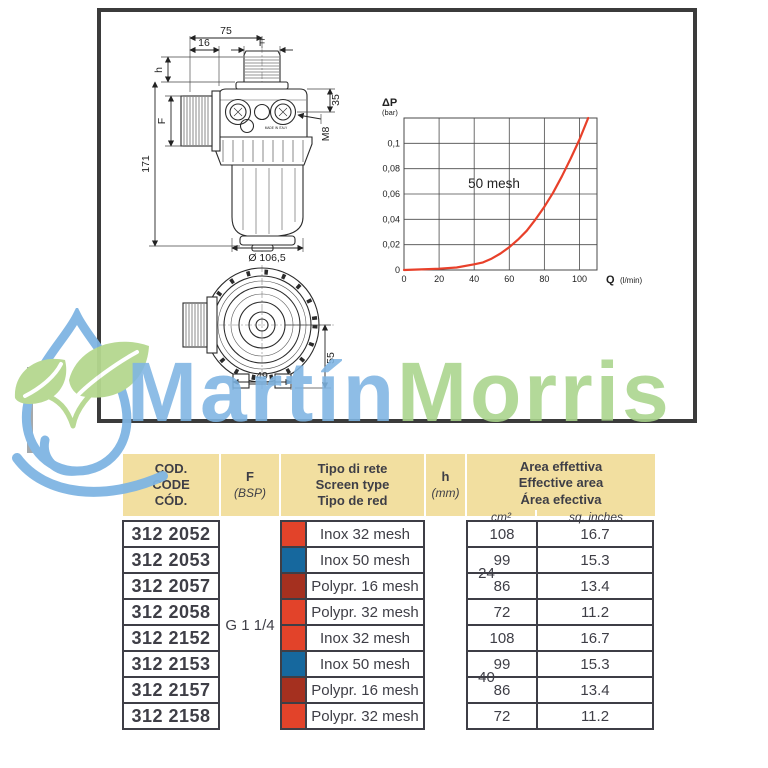 The image size is (768, 768). I want to click on dim-75: 75, so click(226, 31).